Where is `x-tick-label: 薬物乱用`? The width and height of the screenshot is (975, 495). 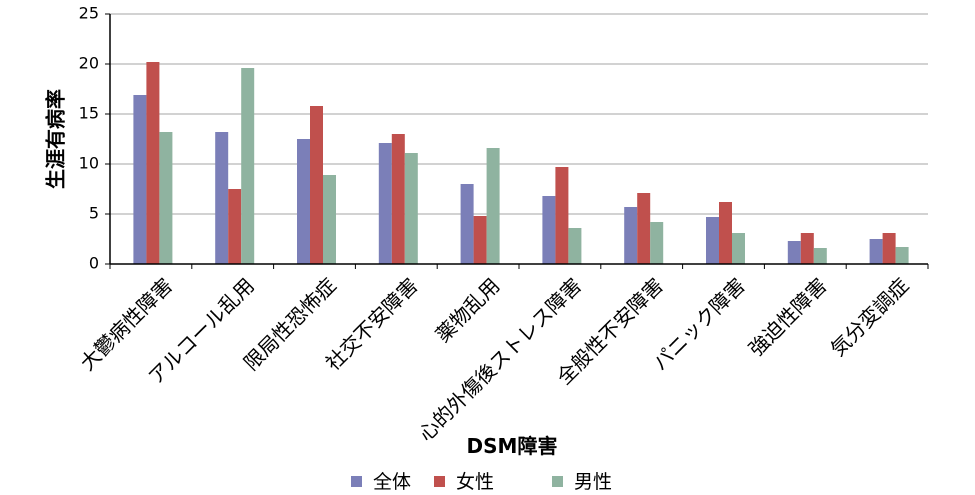 x-tick-label: 薬物乱用 is located at coordinates (468, 310).